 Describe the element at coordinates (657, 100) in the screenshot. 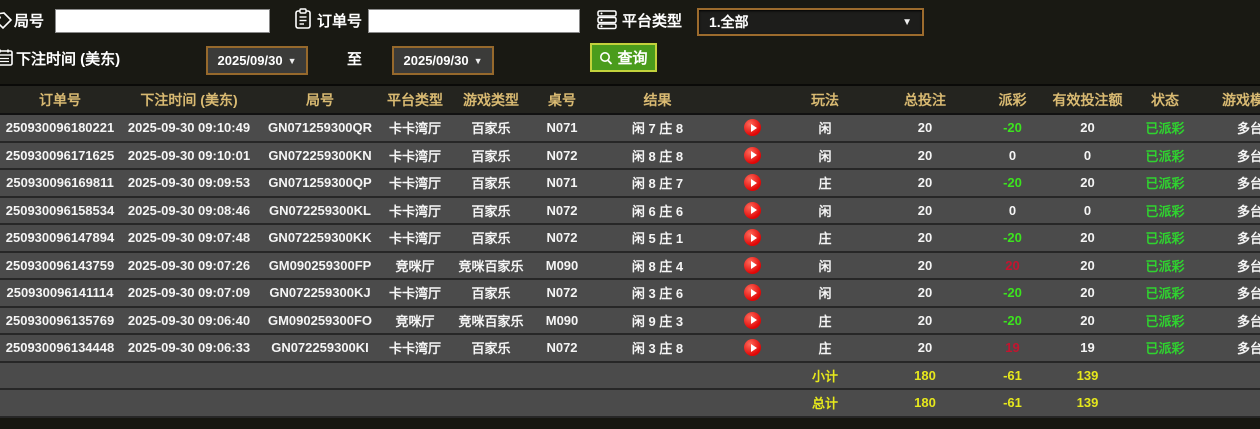

I see `col-result: 结果` at that location.